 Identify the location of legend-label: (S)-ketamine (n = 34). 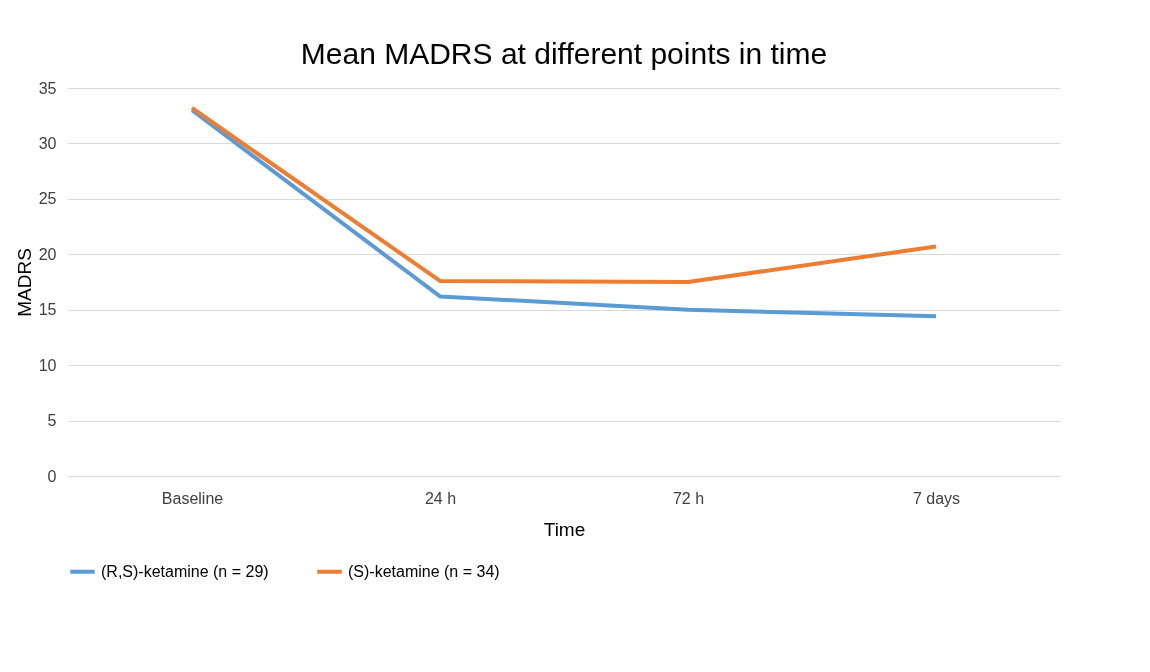
(424, 571).